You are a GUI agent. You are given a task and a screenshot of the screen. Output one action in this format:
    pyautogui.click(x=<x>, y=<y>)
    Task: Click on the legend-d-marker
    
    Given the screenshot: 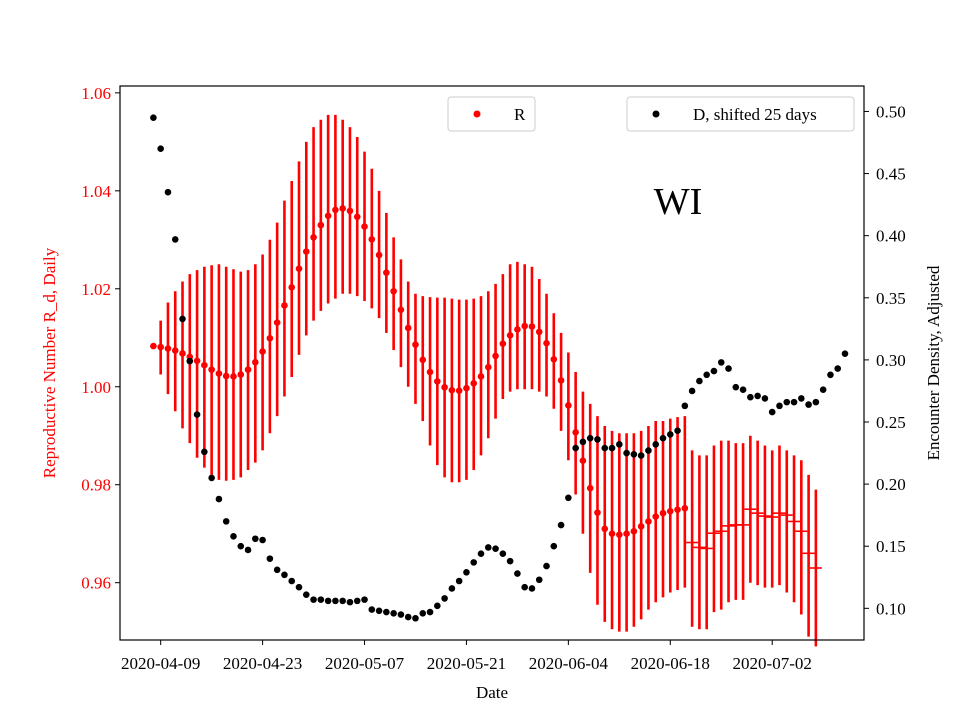 What is the action you would take?
    pyautogui.click(x=656, y=114)
    